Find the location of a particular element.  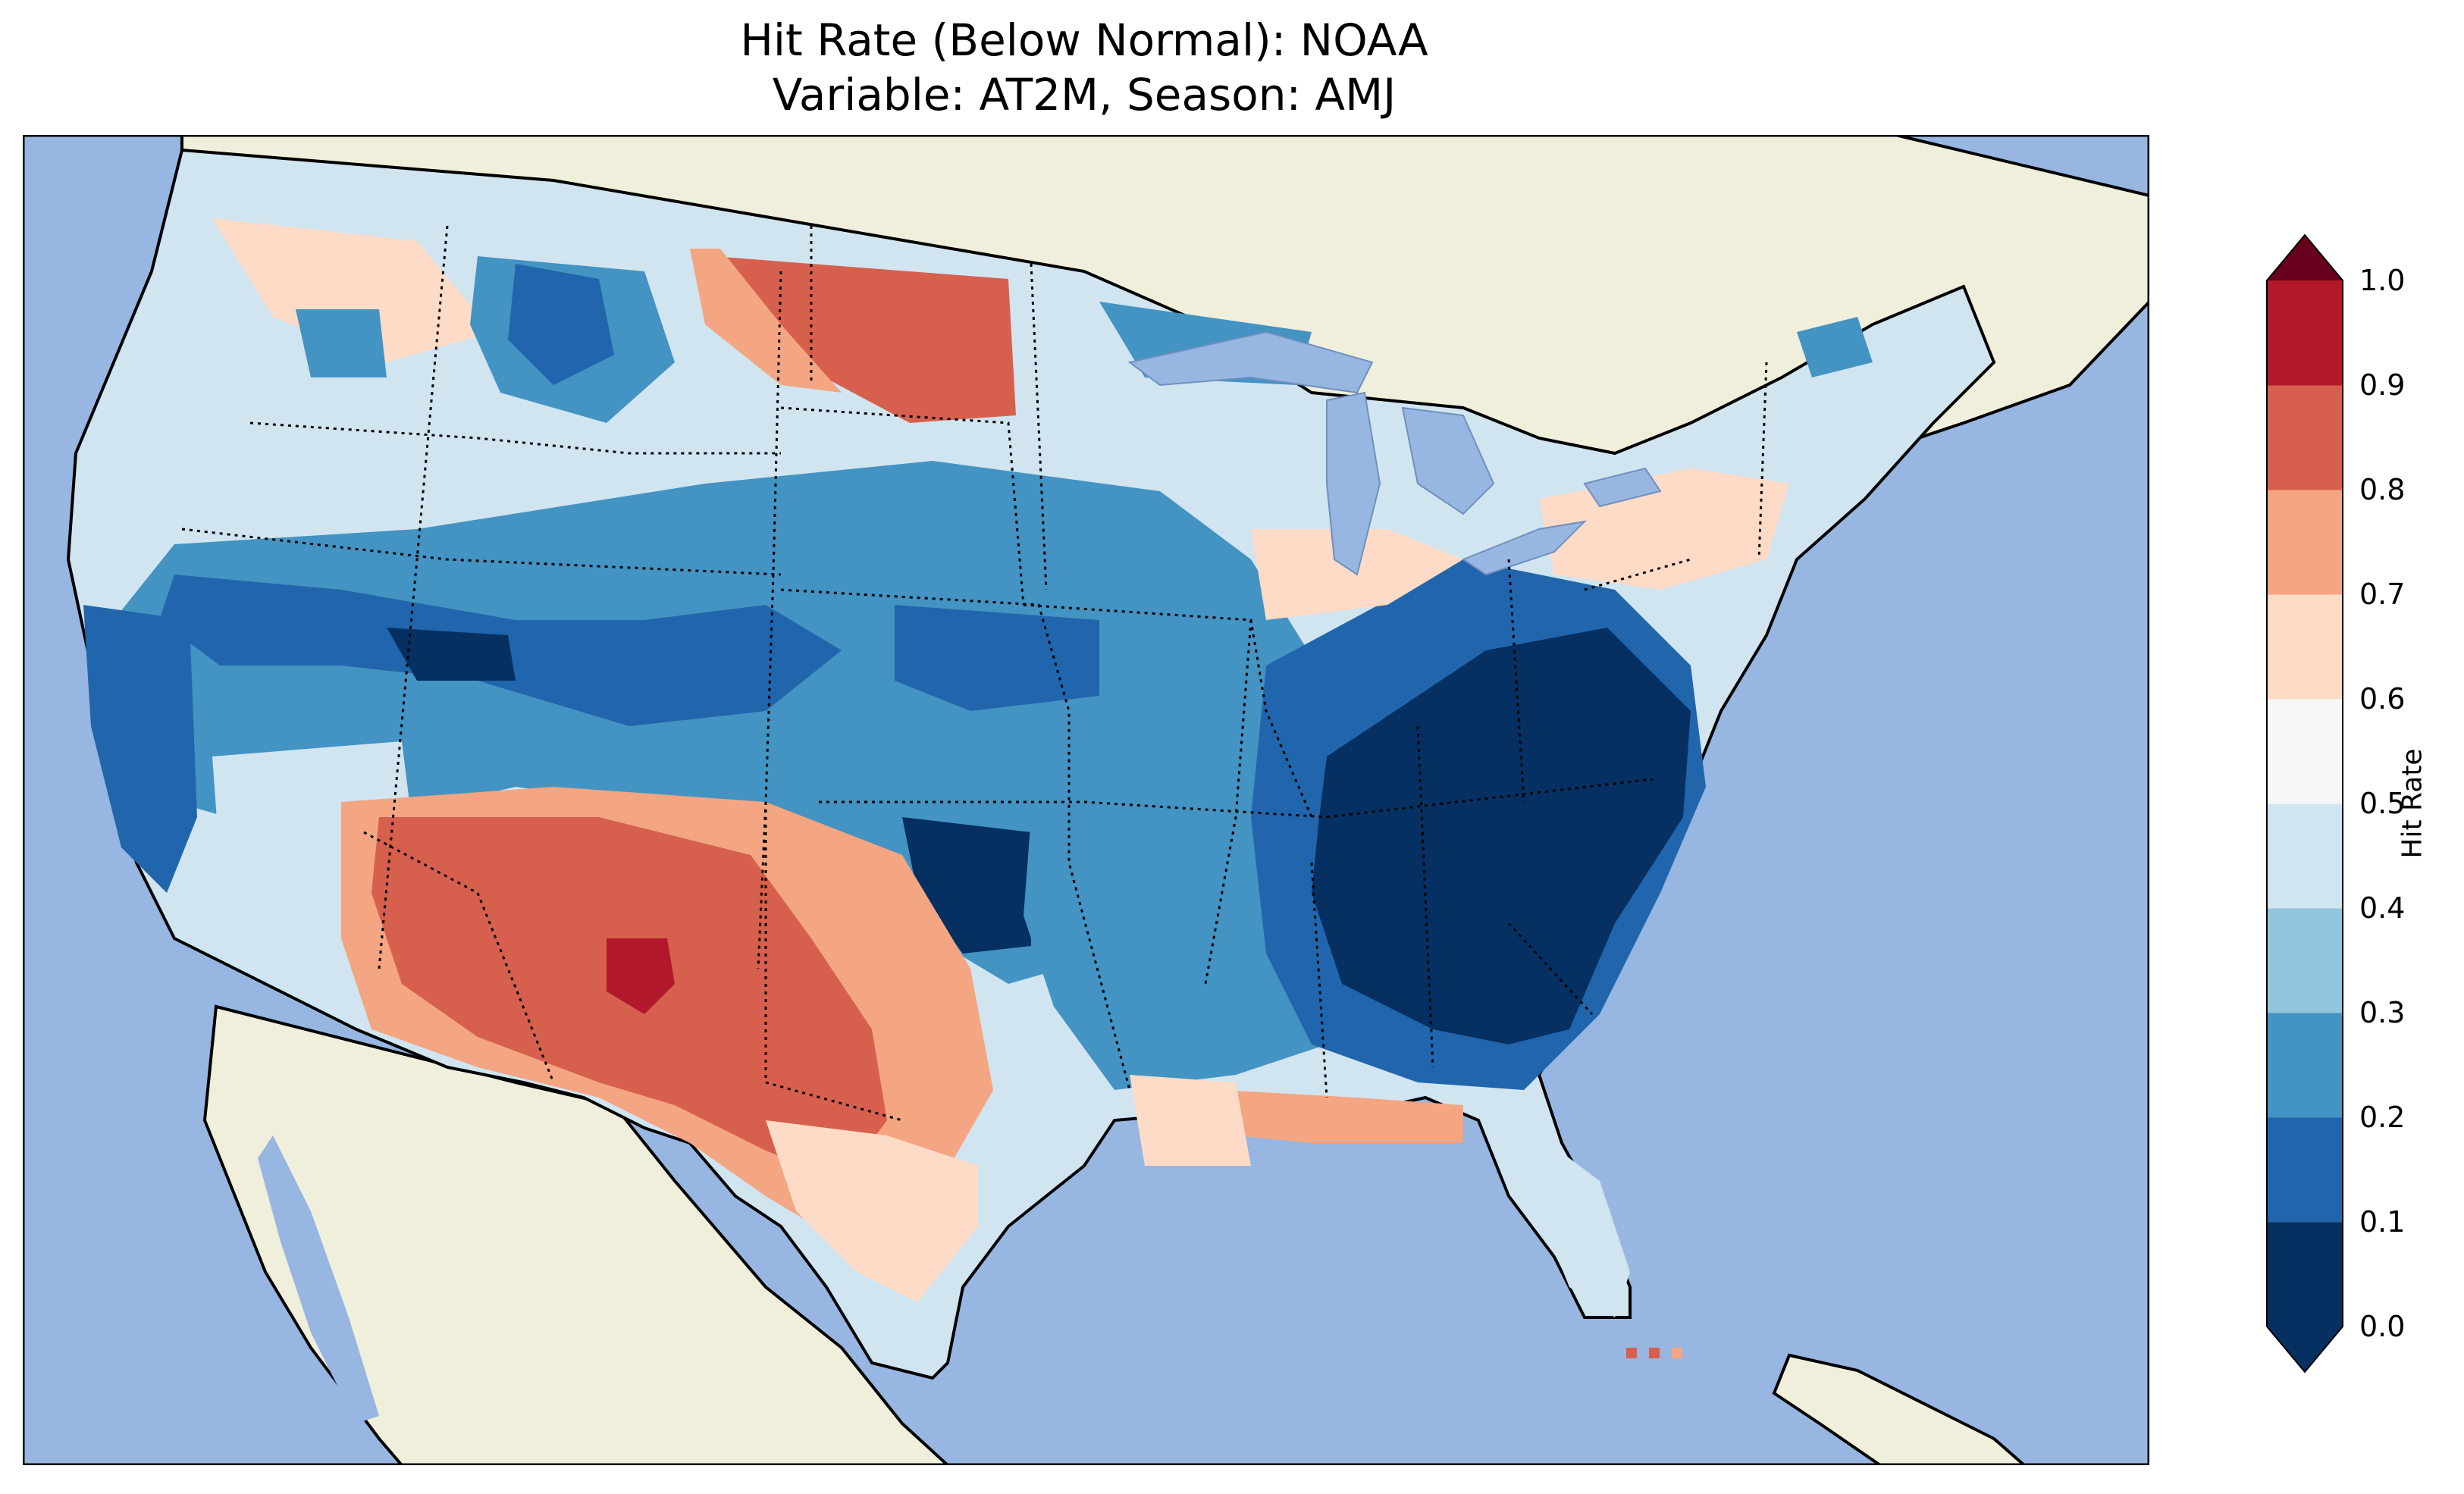

new-england-blue is located at coordinates (1835, 347).